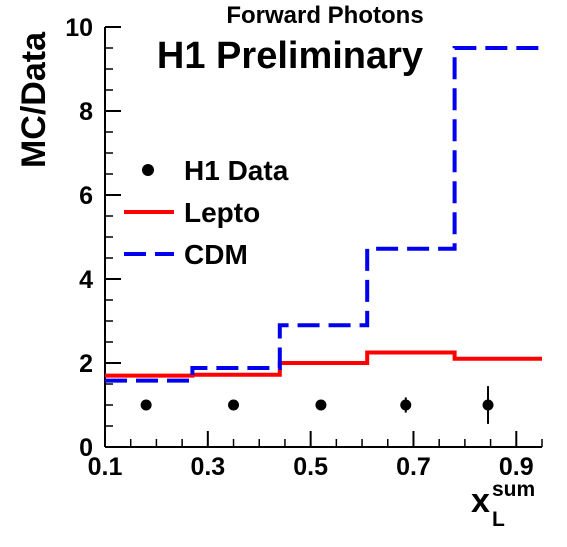 This screenshot has height=547, width=567. Describe the element at coordinates (34, 99) in the screenshot. I see `y-axis-label: MC/Data` at that location.